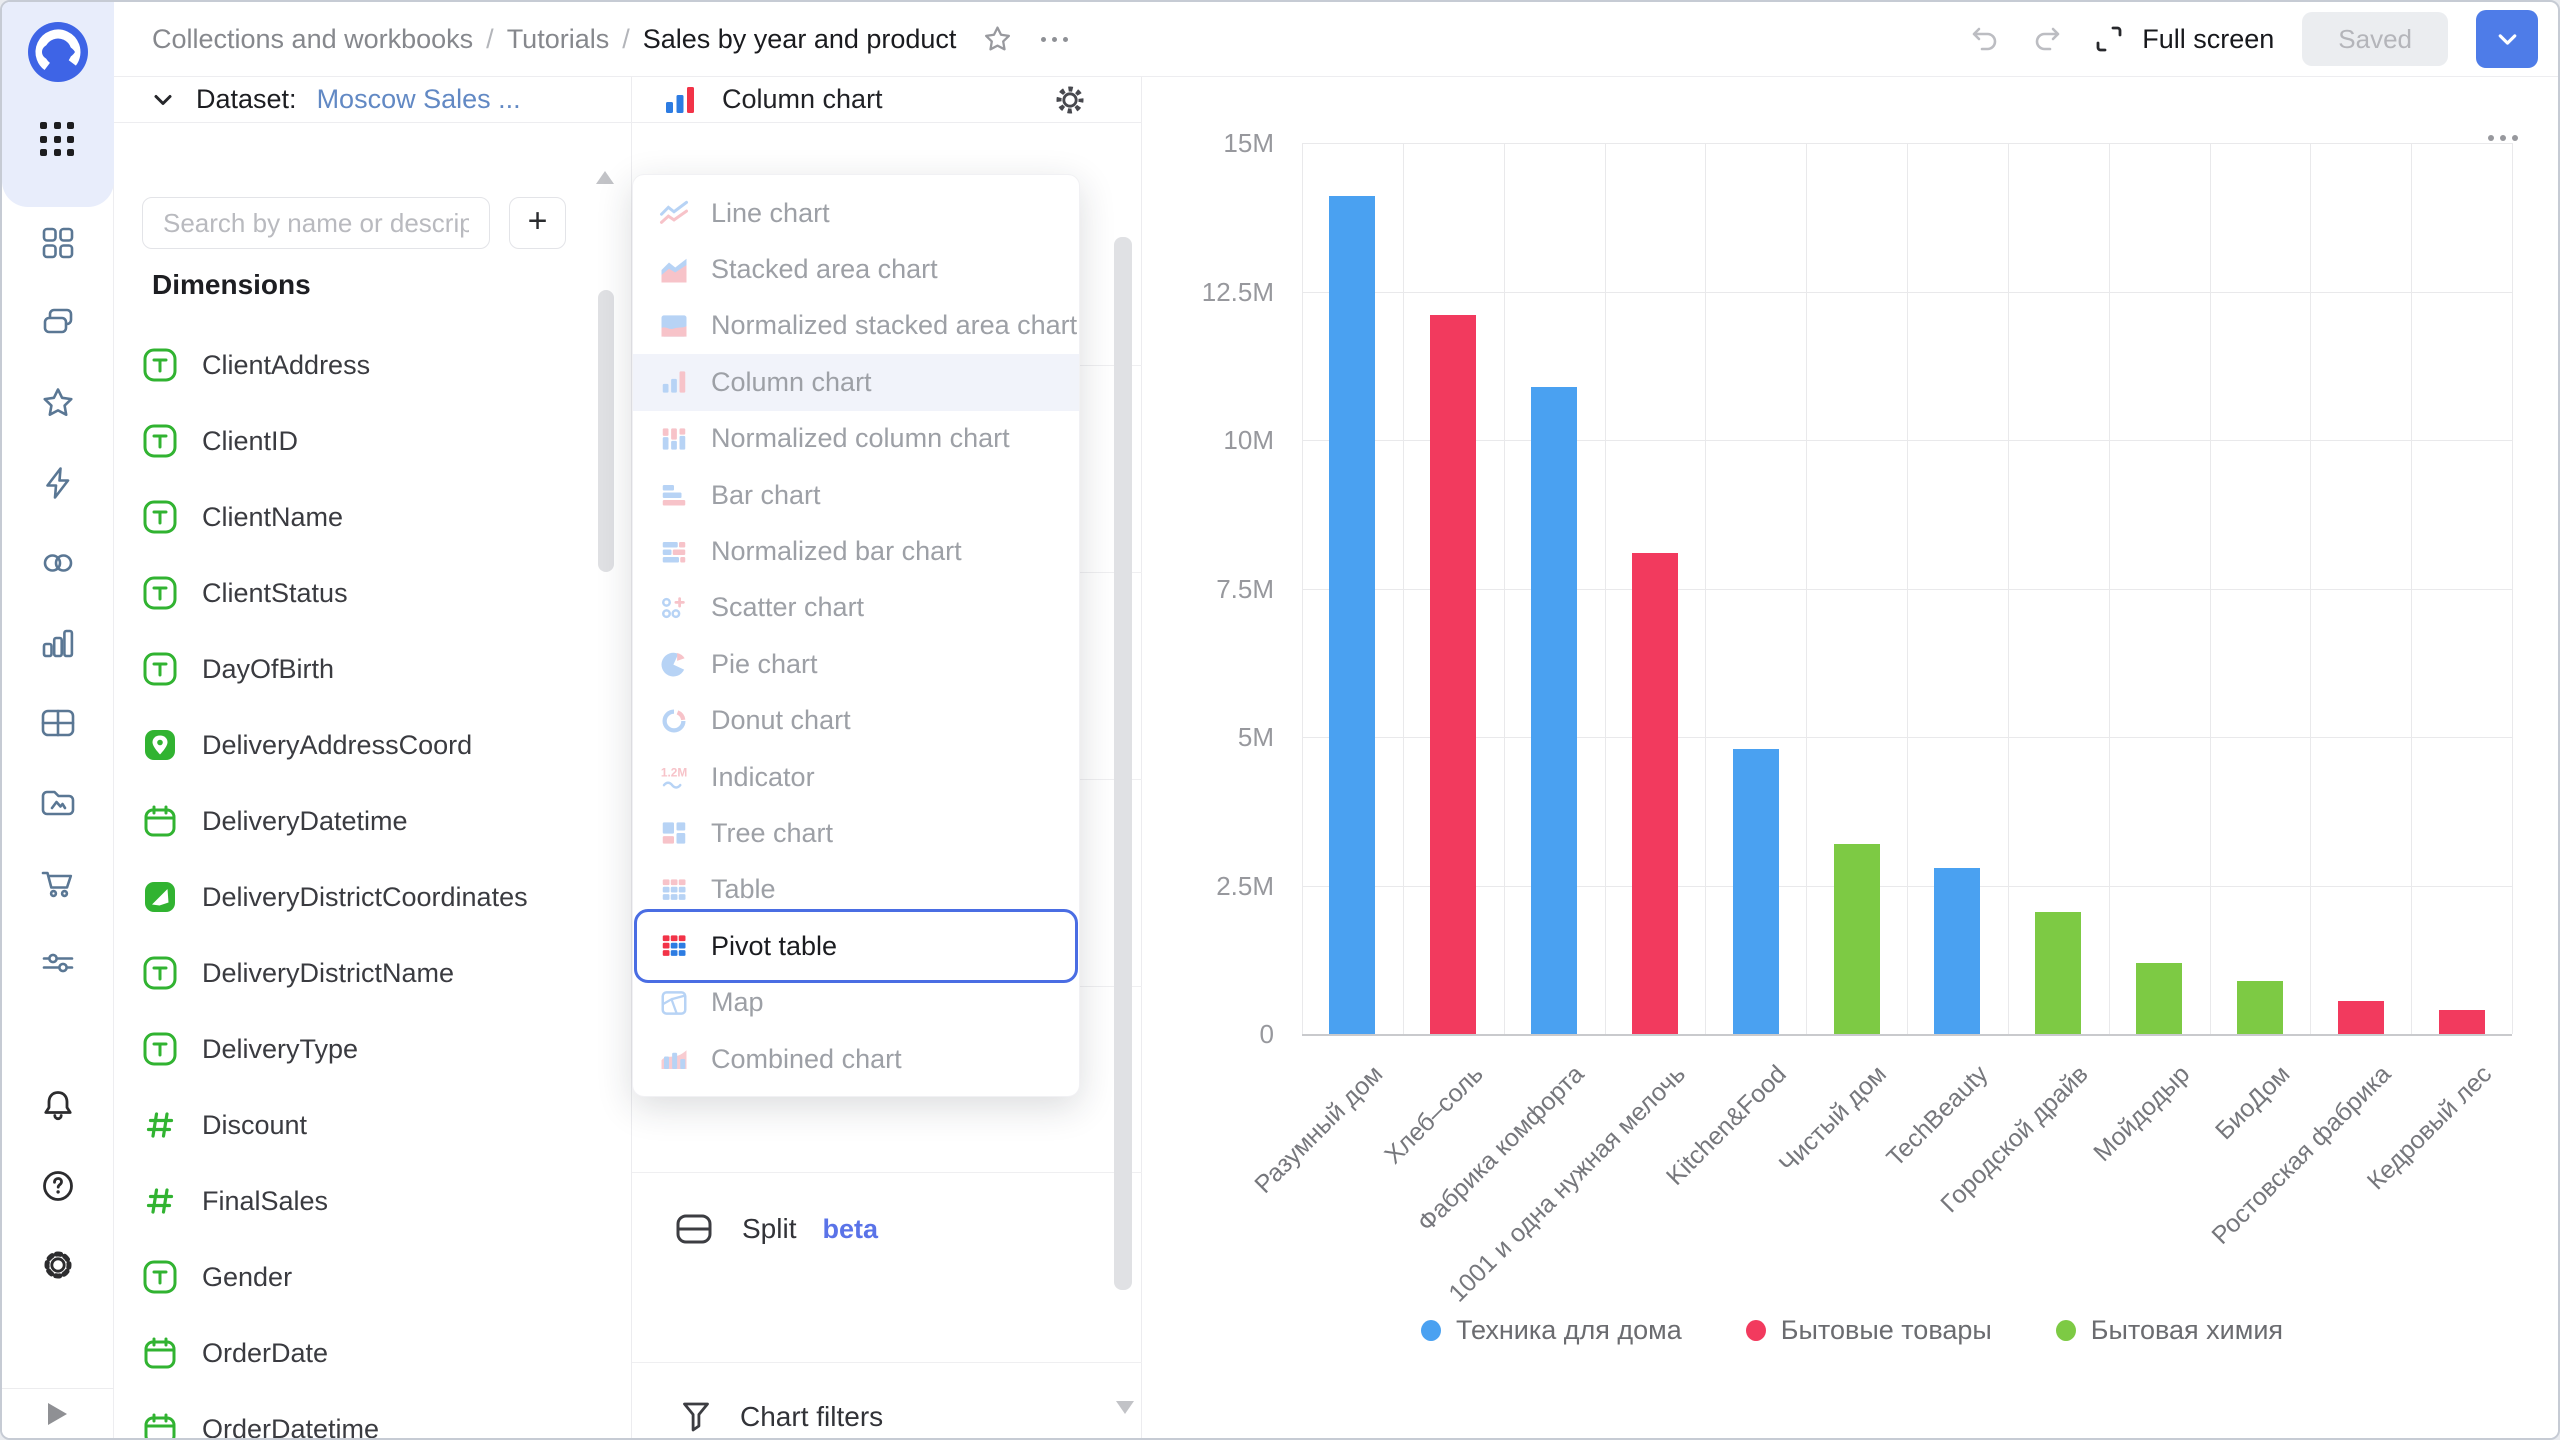 The width and height of the screenshot is (2560, 1440). What do you see at coordinates (788, 607) in the screenshot?
I see `menu-item-label: Scatter chart` at bounding box center [788, 607].